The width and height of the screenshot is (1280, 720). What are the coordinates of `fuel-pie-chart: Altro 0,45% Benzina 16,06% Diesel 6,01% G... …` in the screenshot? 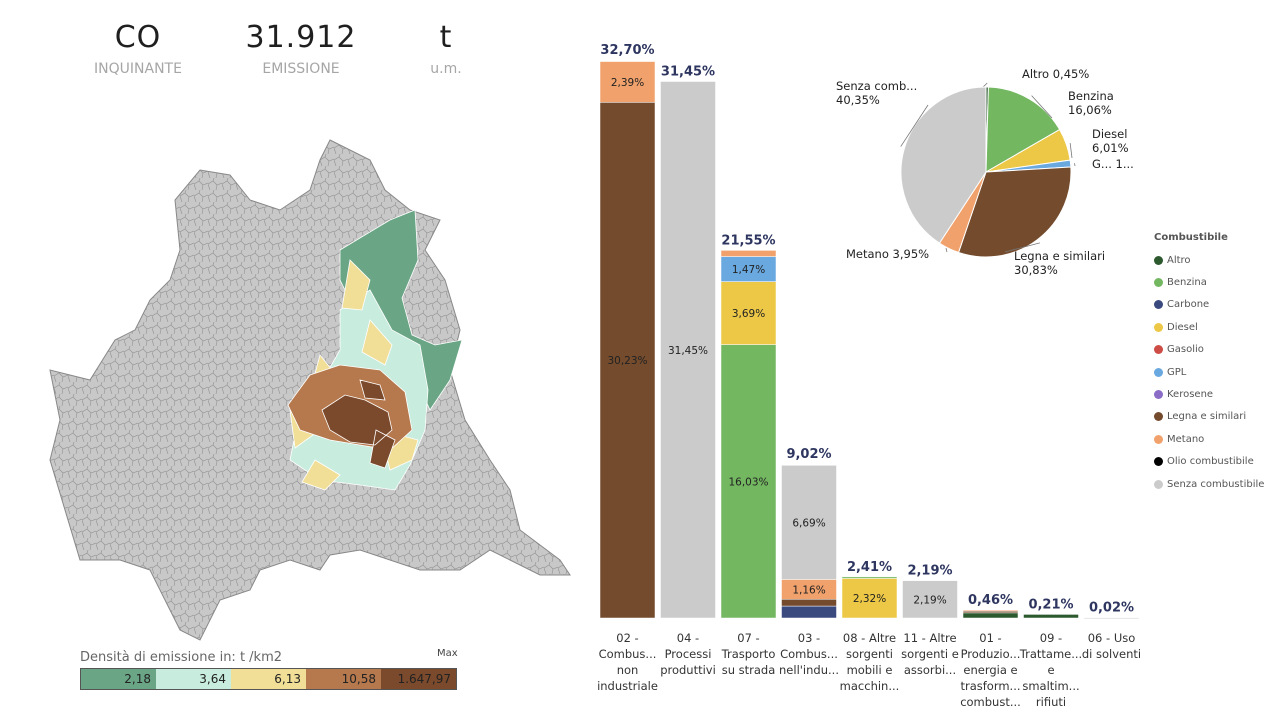 It's located at (985, 172).